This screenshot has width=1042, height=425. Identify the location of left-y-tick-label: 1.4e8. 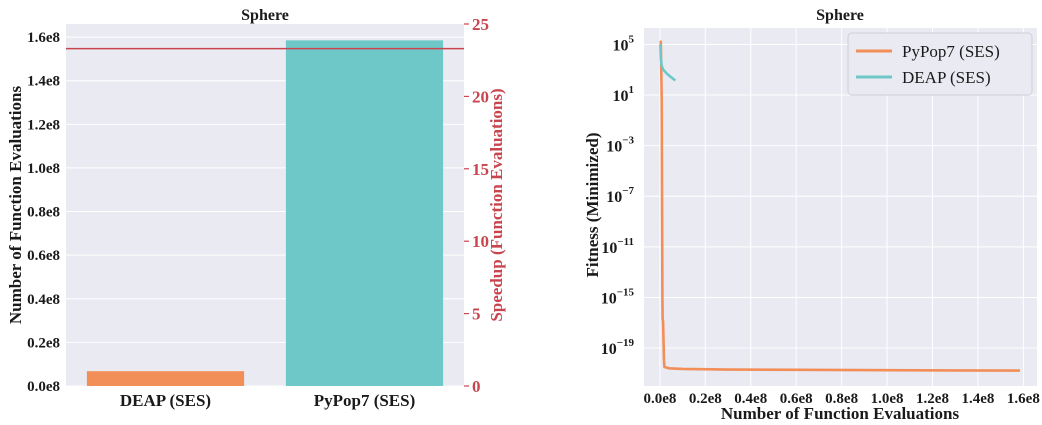
(43, 82).